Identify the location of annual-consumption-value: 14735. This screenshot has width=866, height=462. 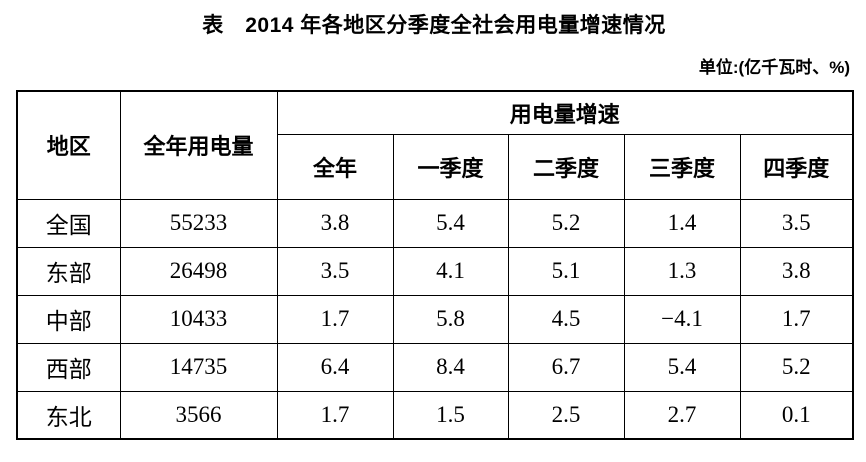
(198, 367).